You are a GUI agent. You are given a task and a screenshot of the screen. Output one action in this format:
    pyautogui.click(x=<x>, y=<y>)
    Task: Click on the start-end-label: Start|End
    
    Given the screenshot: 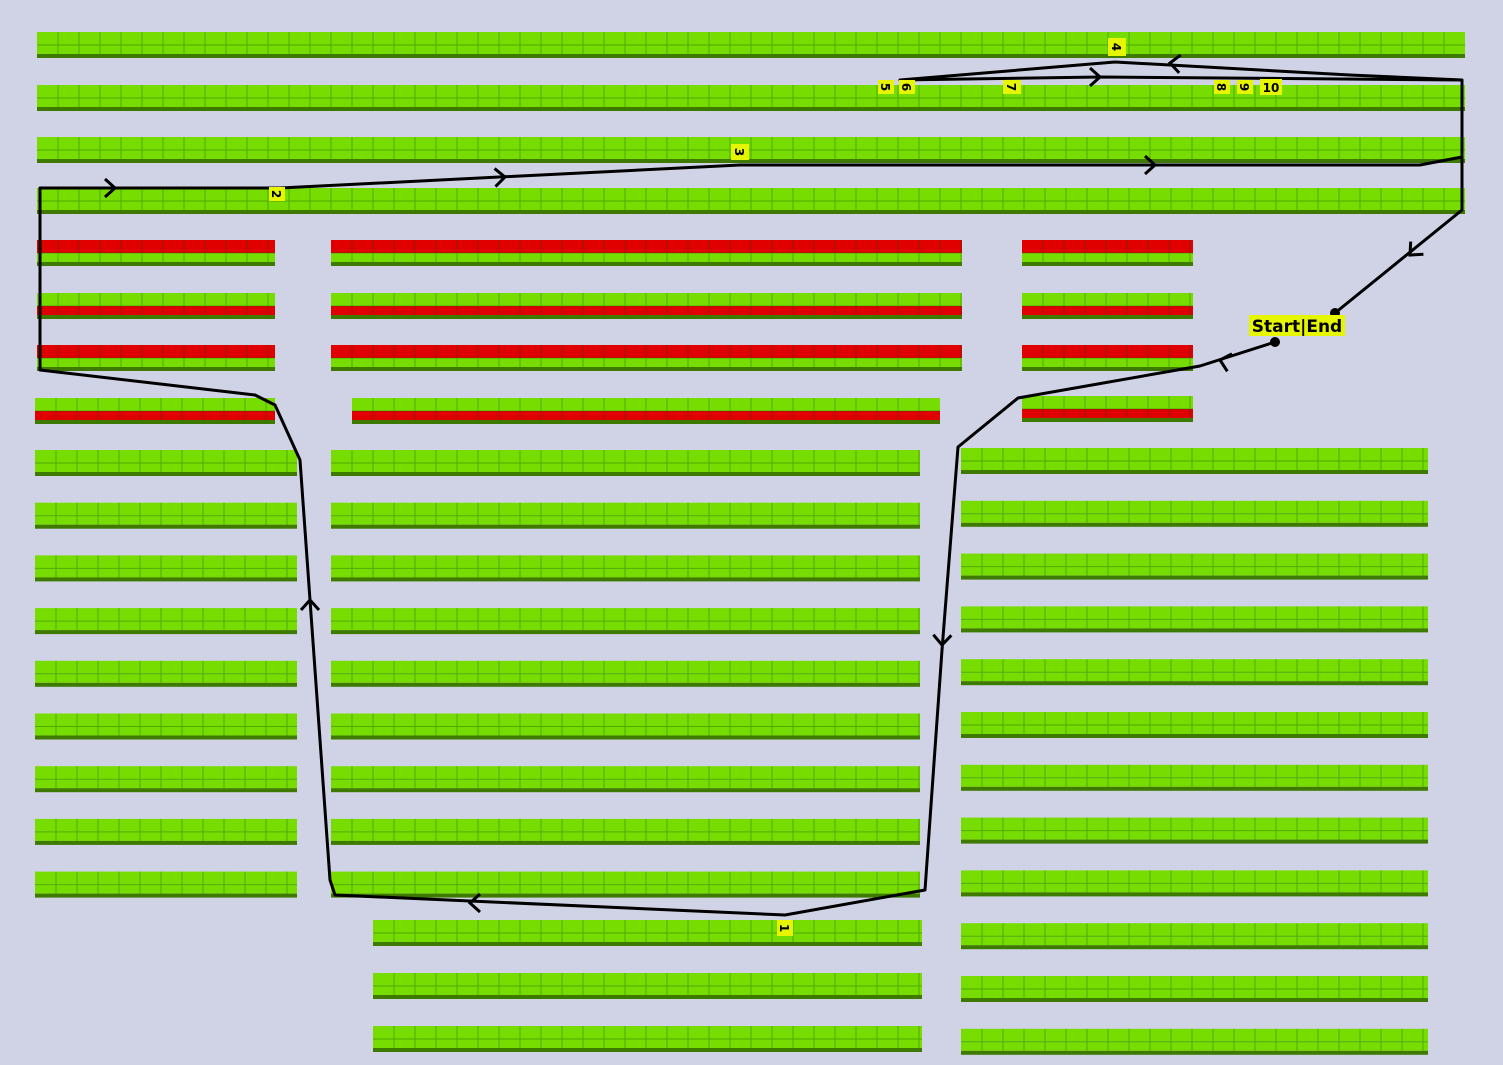 What is the action you would take?
    pyautogui.click(x=1297, y=326)
    